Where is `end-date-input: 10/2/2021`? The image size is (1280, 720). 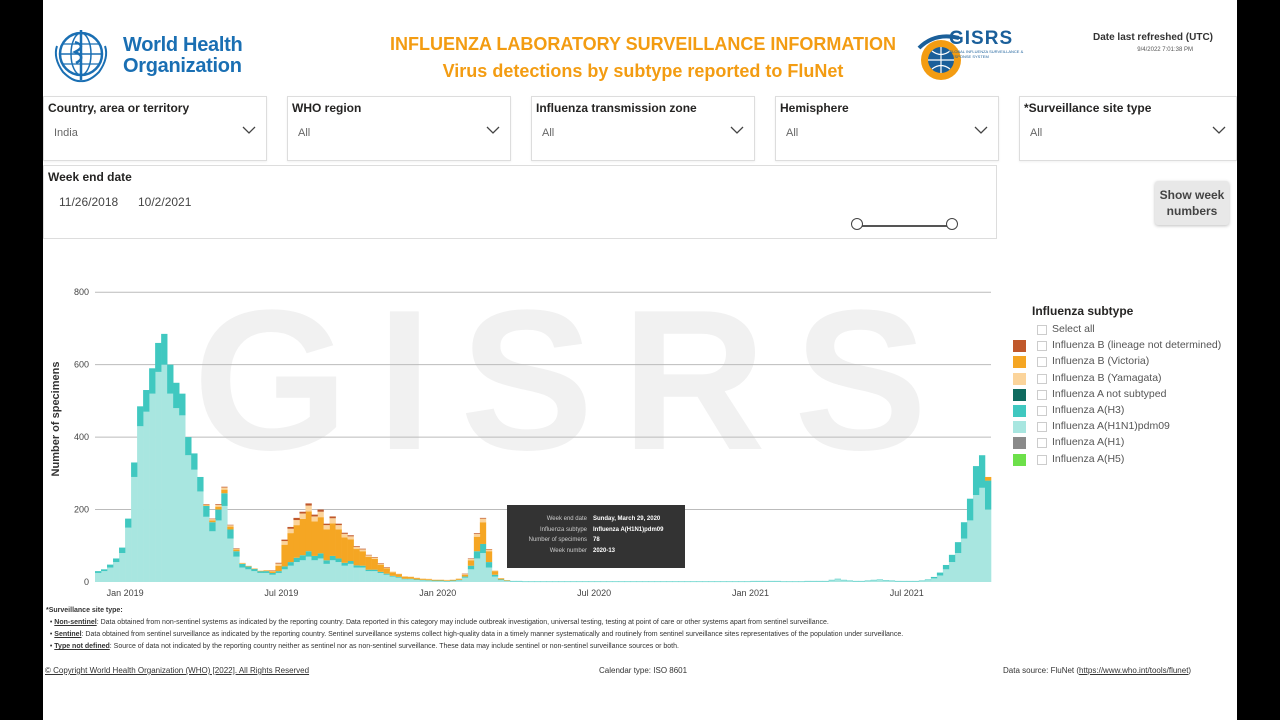 end-date-input: 10/2/2021 is located at coordinates (165, 202).